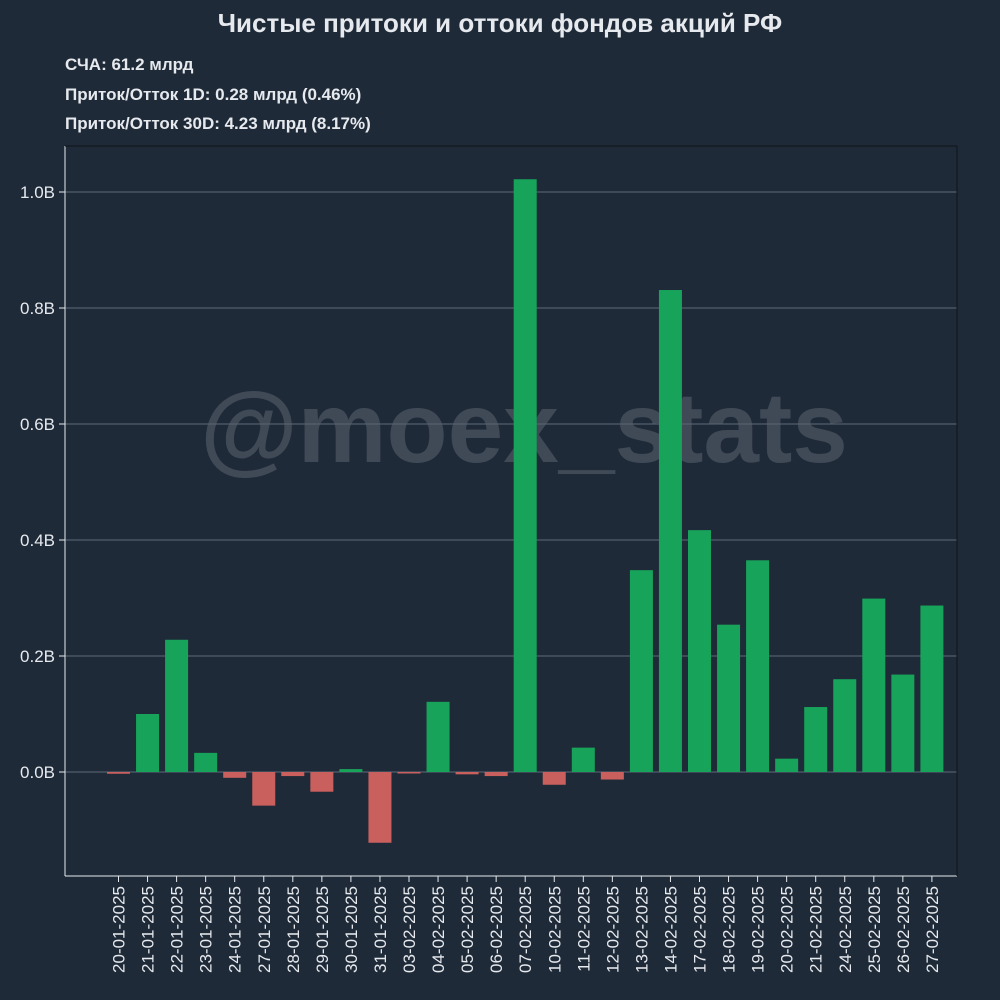  What do you see at coordinates (467, 929) in the screenshot?
I see `x-tick-label: 05-02-2025` at bounding box center [467, 929].